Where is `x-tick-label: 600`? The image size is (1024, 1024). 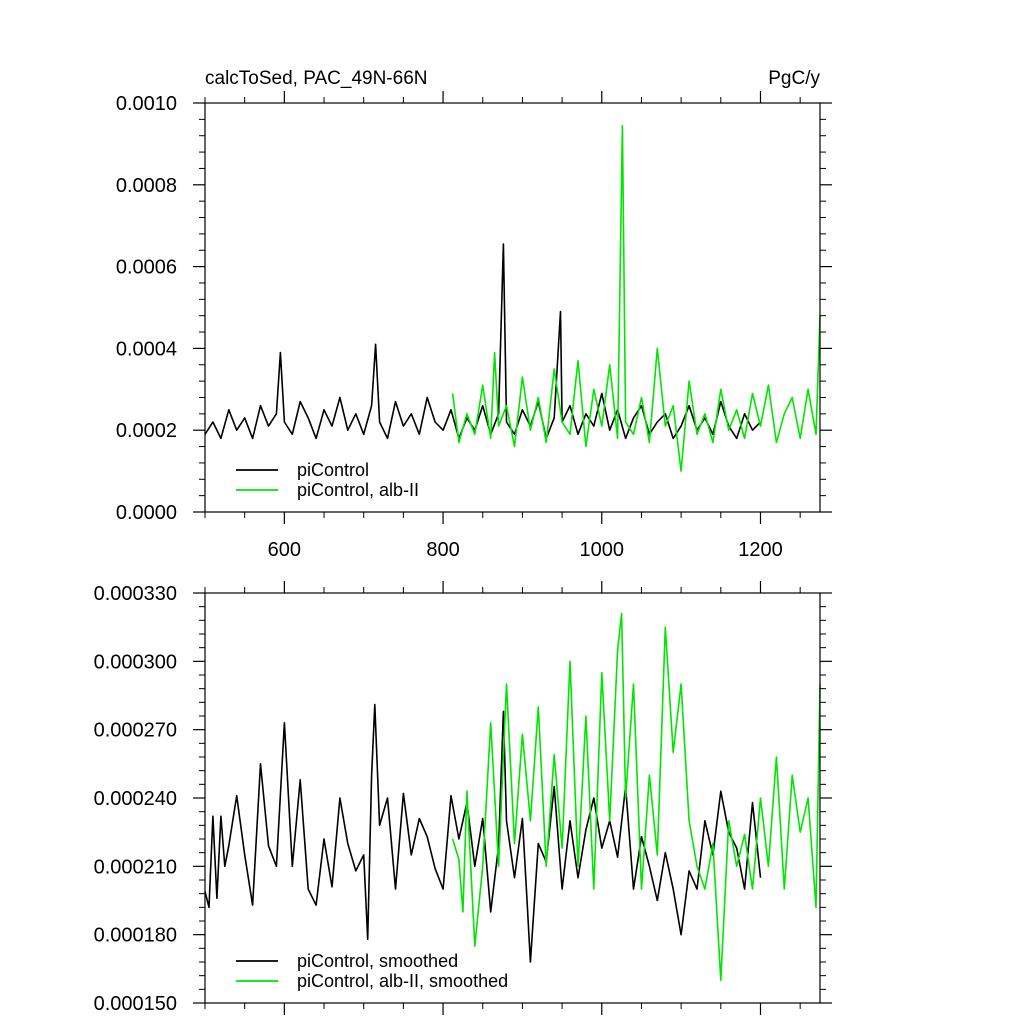
x-tick-label: 600 is located at coordinates (284, 550).